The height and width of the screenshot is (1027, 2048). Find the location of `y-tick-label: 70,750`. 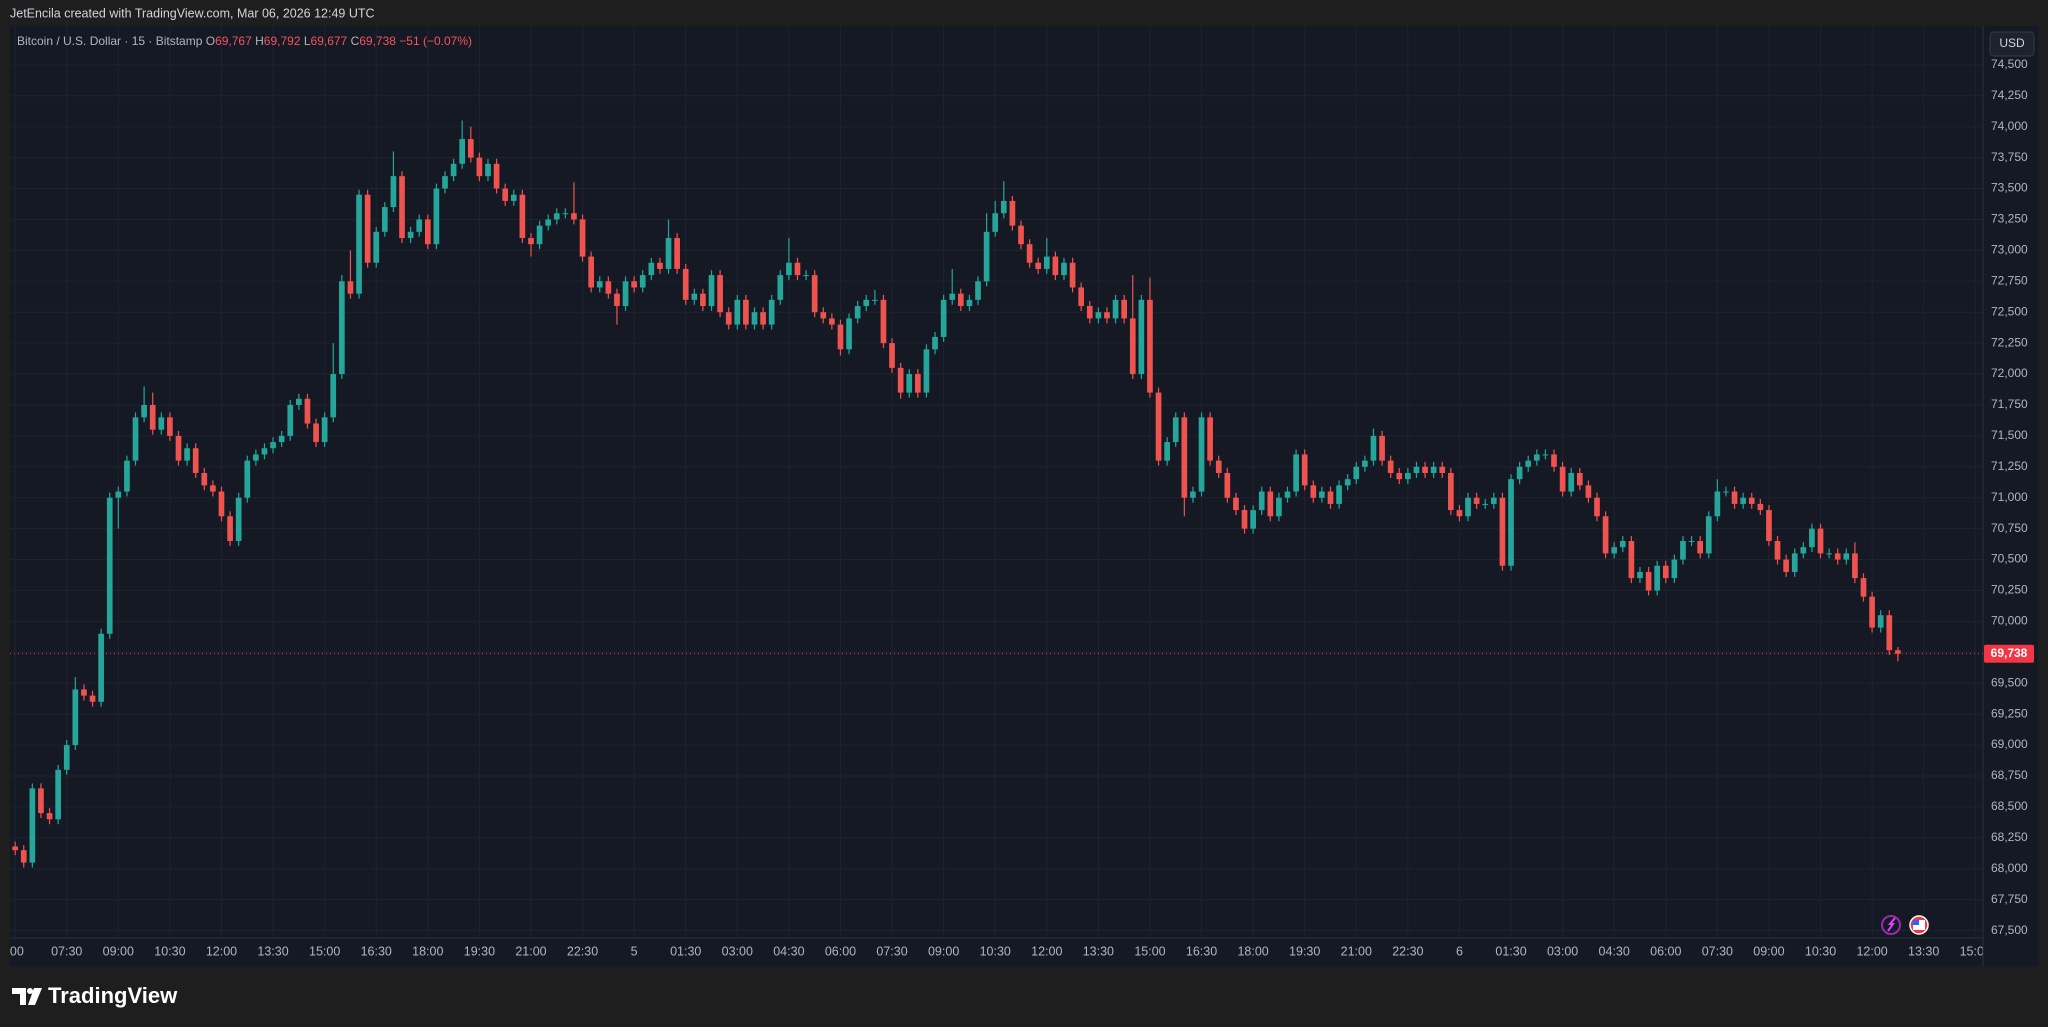

y-tick-label: 70,750 is located at coordinates (2009, 528).